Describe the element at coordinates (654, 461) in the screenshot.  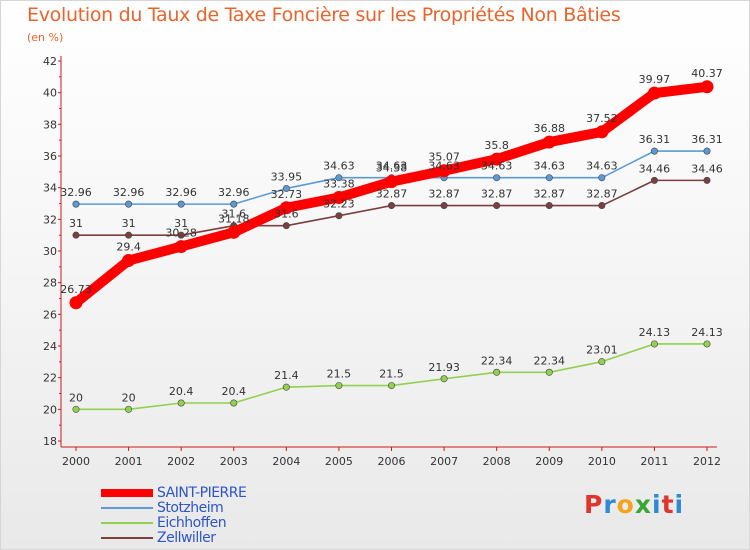
I see `x-tick-label: 2011` at that location.